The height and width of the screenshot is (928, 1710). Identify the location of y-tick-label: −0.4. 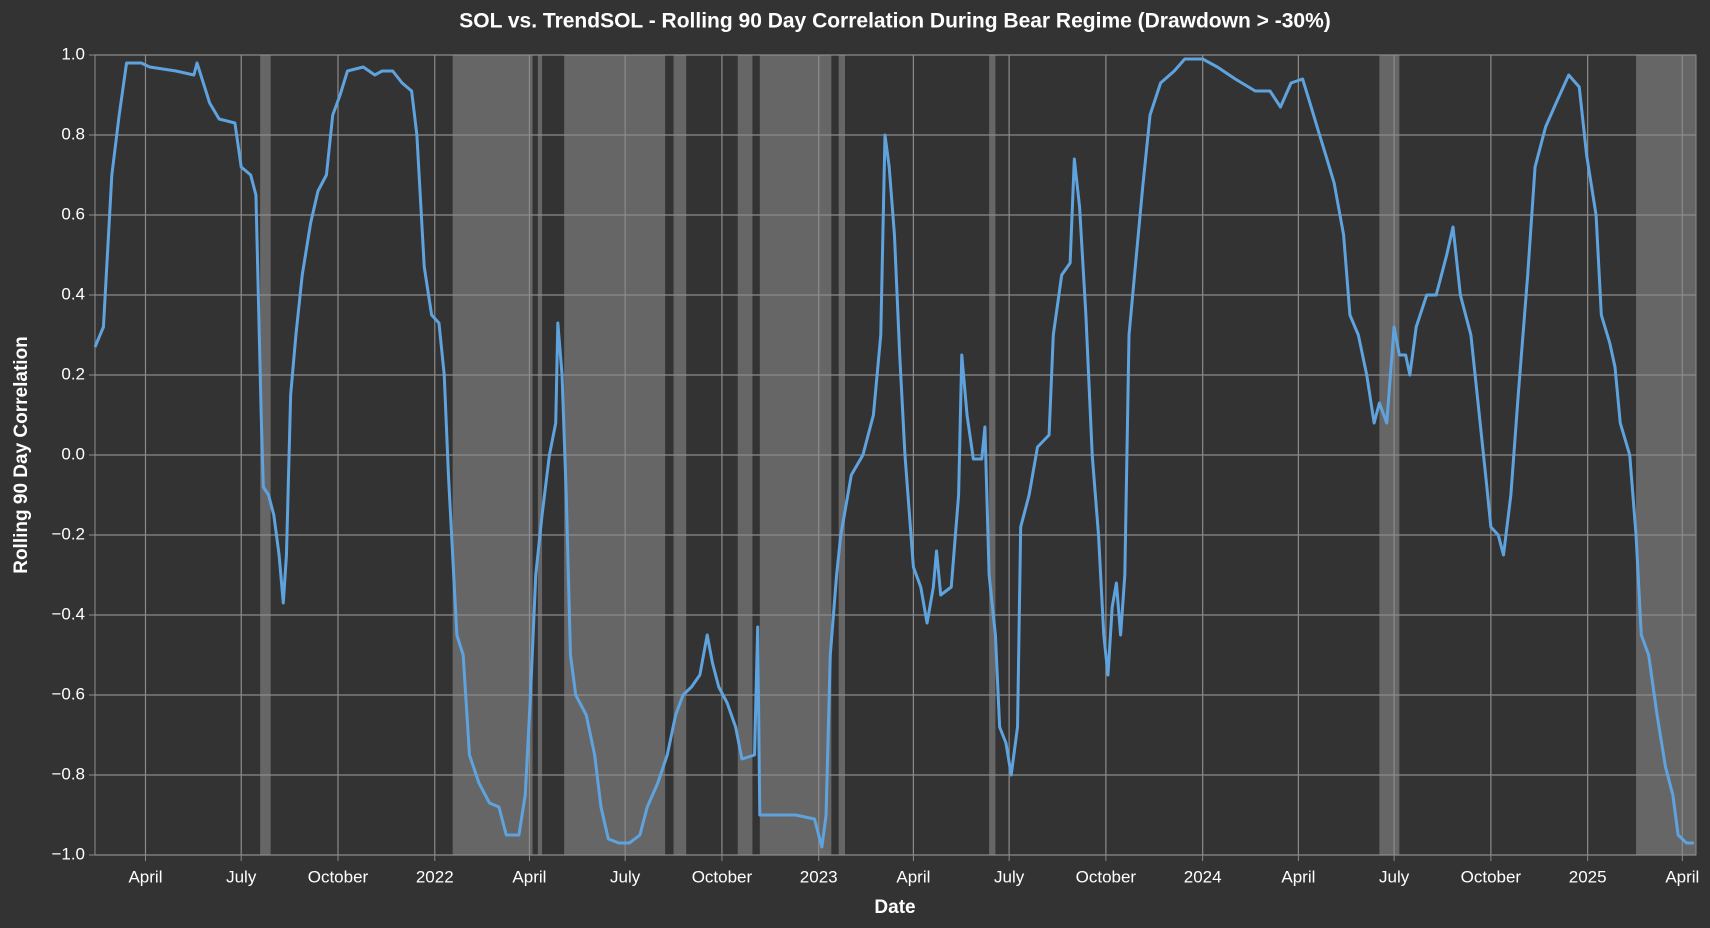
(68, 613).